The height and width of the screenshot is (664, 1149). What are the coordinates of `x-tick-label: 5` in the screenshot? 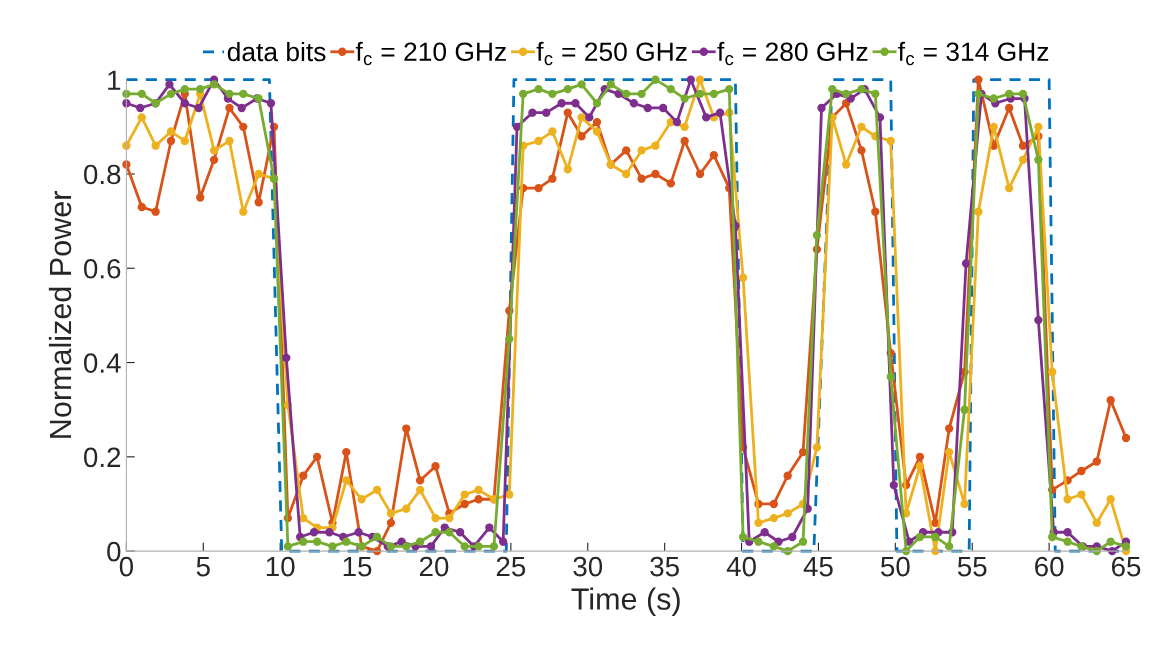 It's located at (203, 567).